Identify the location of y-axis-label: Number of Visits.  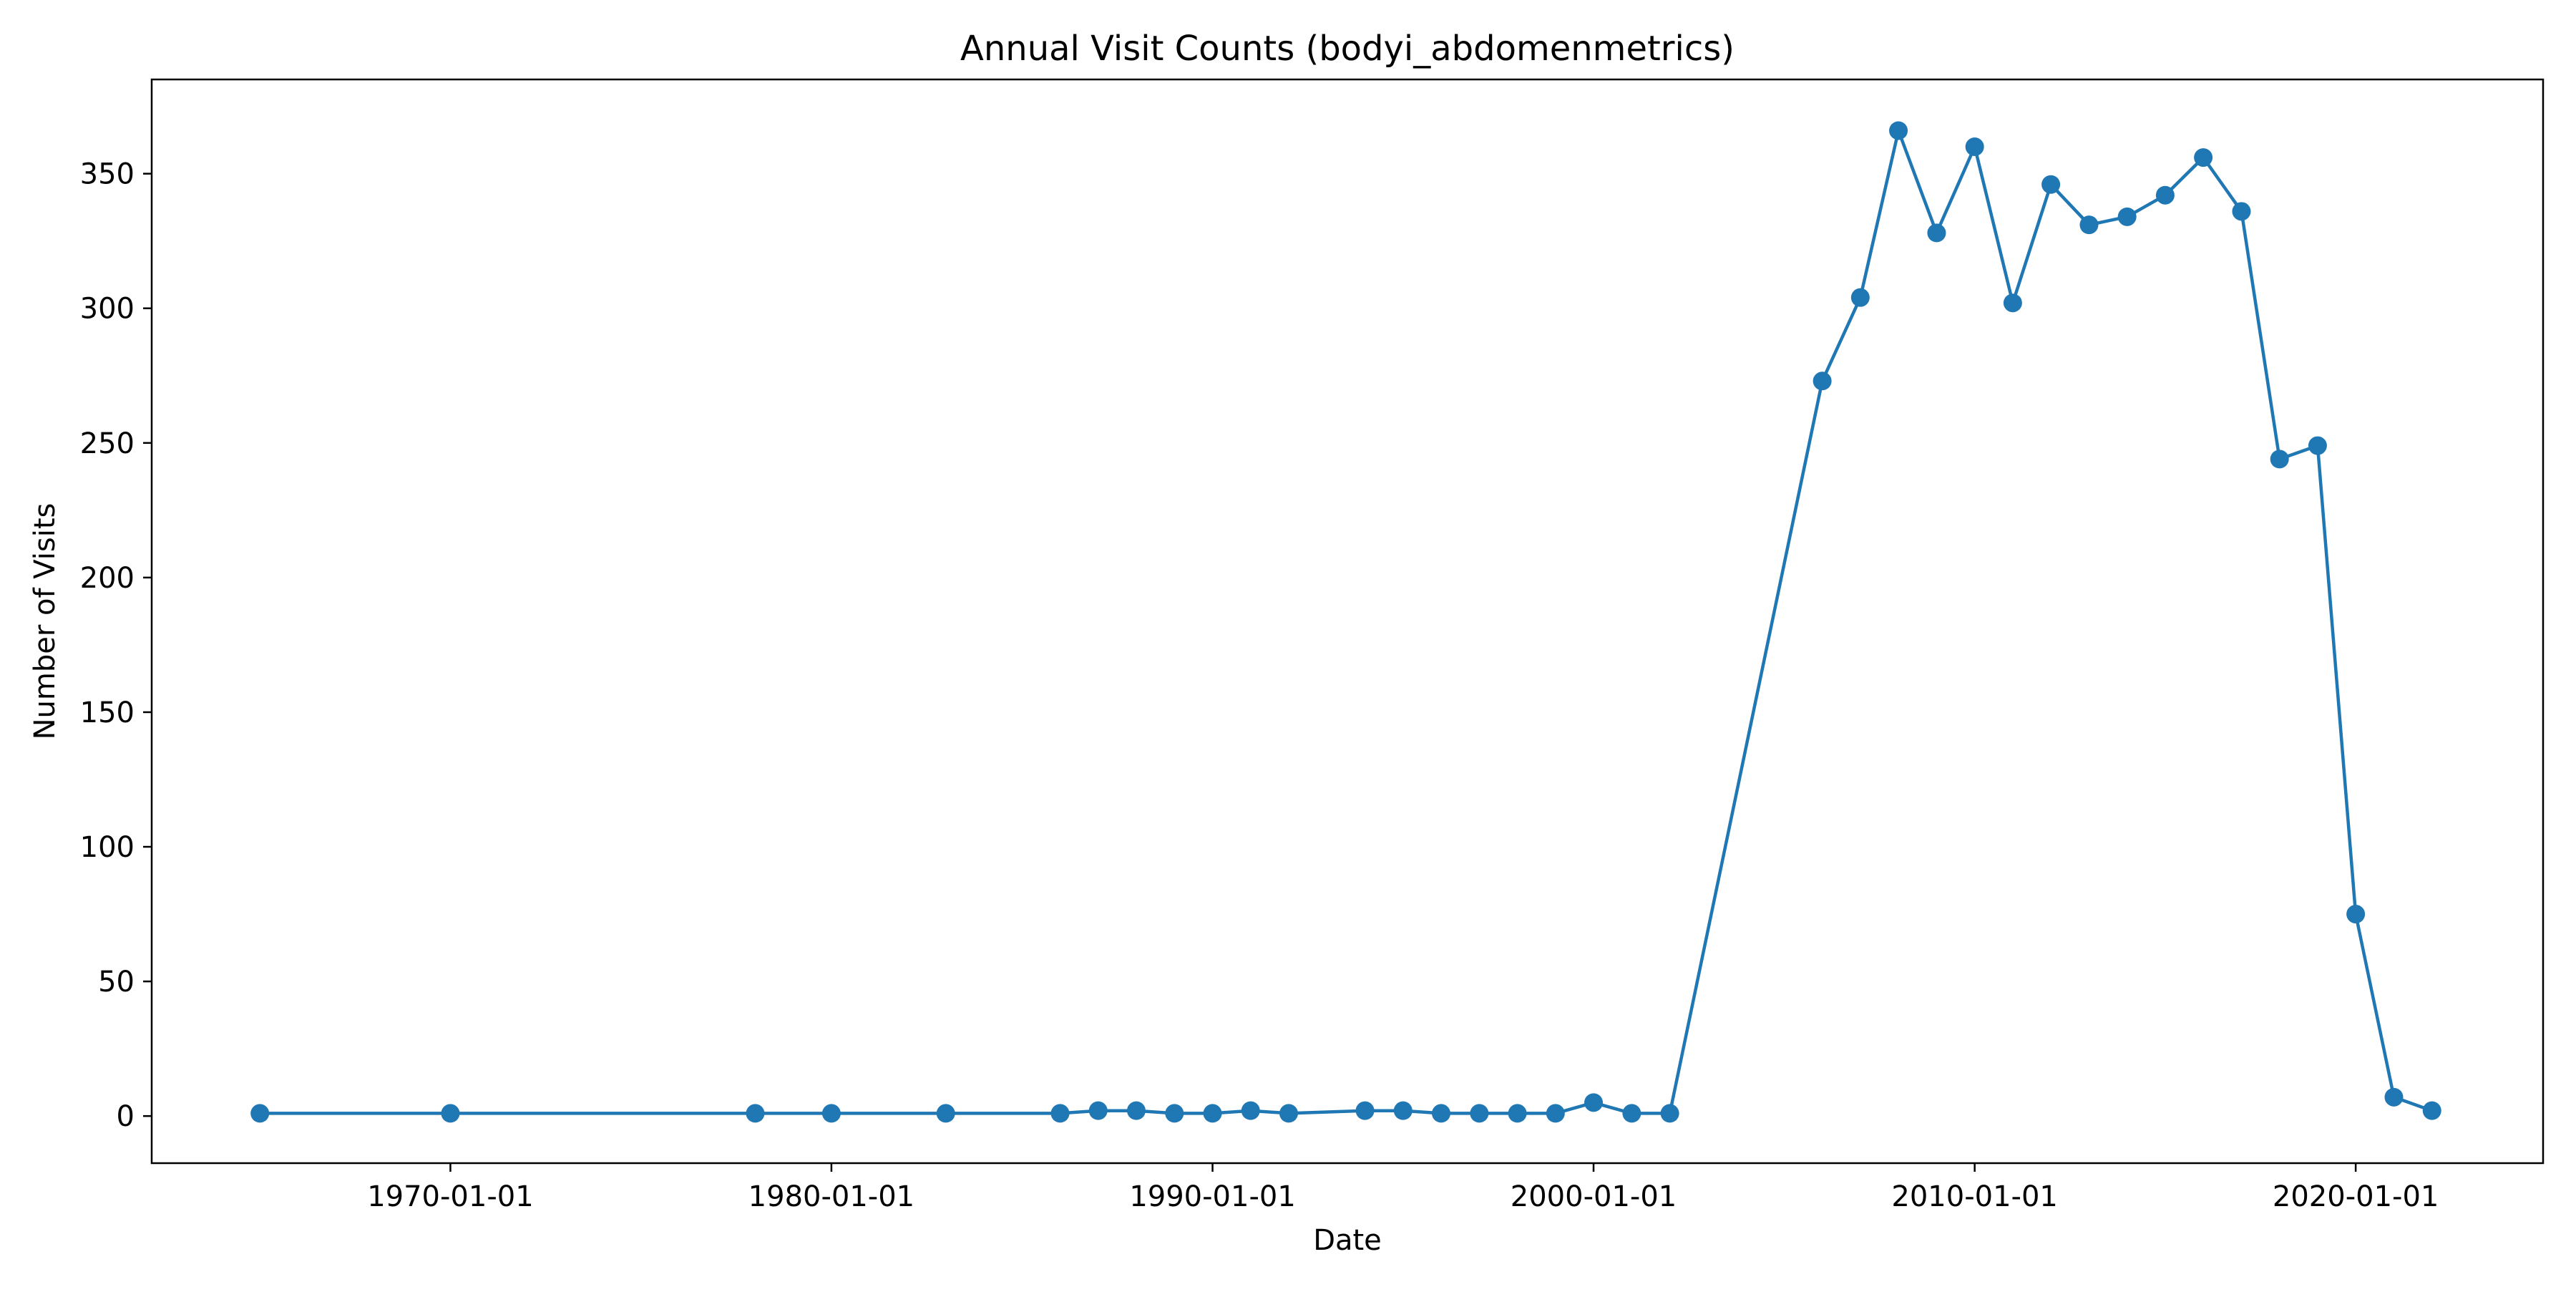
(45, 621).